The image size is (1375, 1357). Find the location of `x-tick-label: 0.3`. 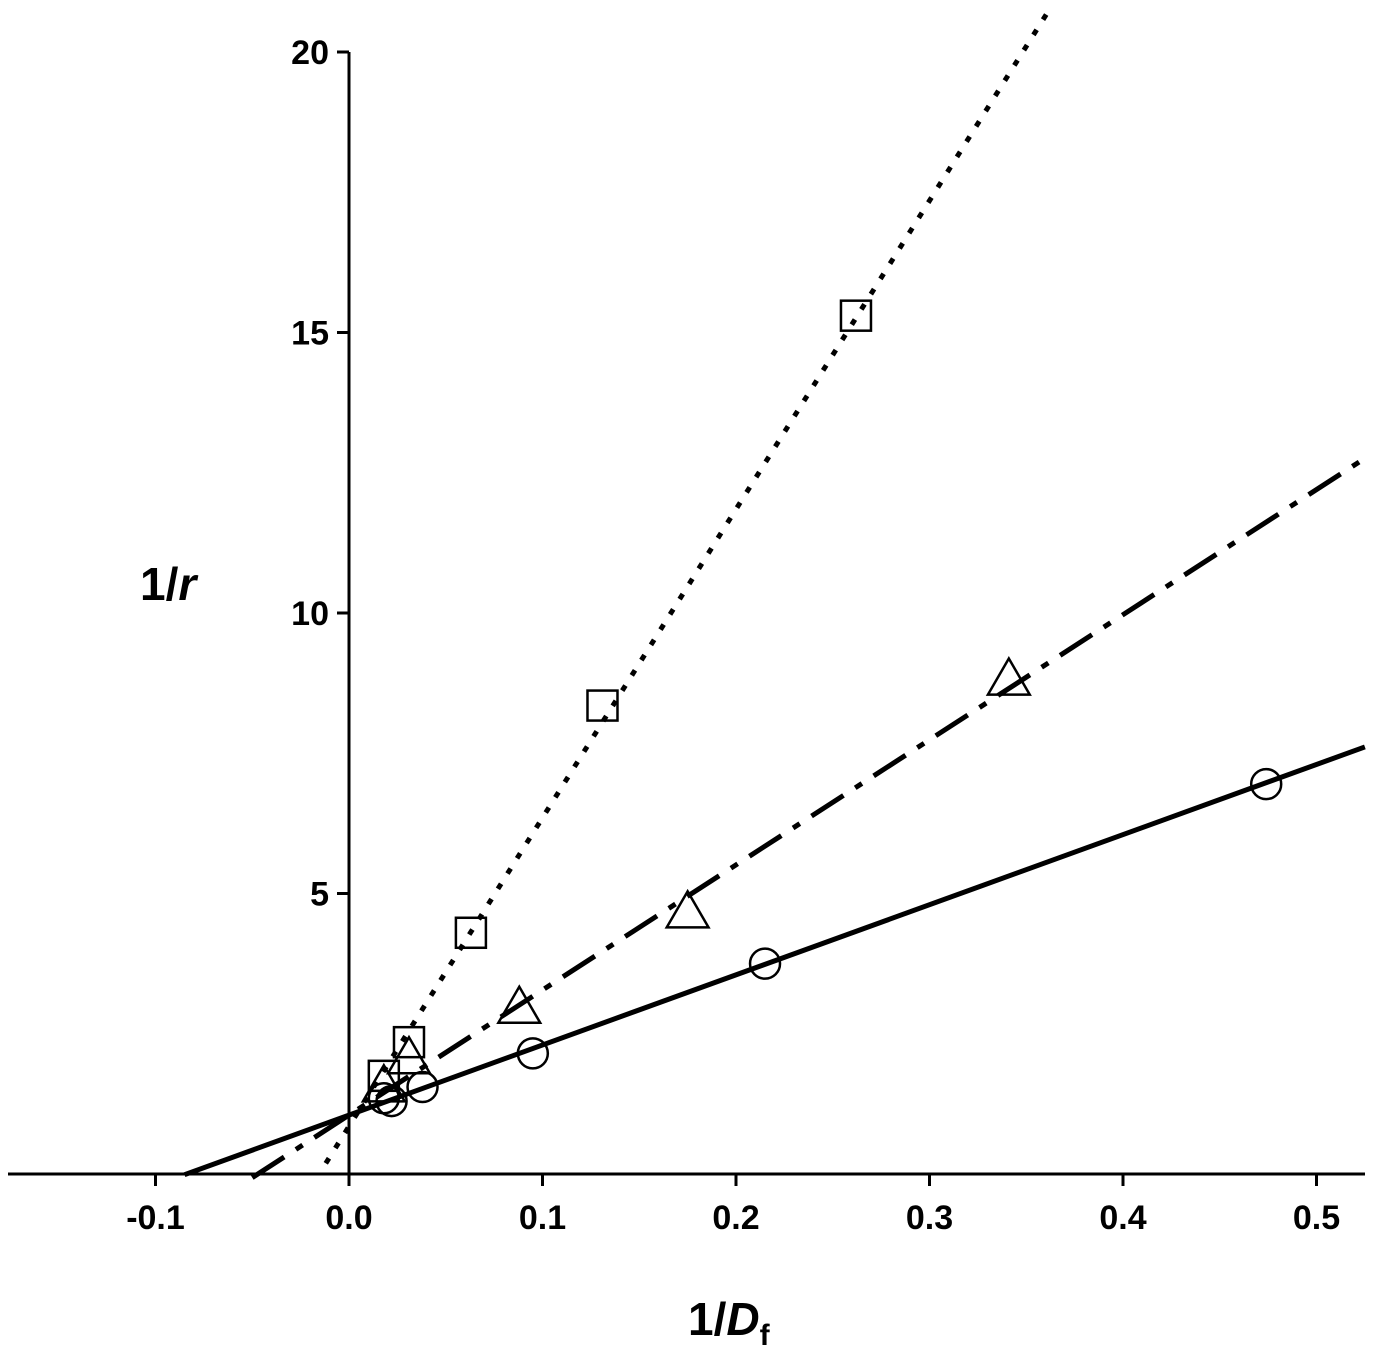

x-tick-label: 0.3 is located at coordinates (929, 1218).